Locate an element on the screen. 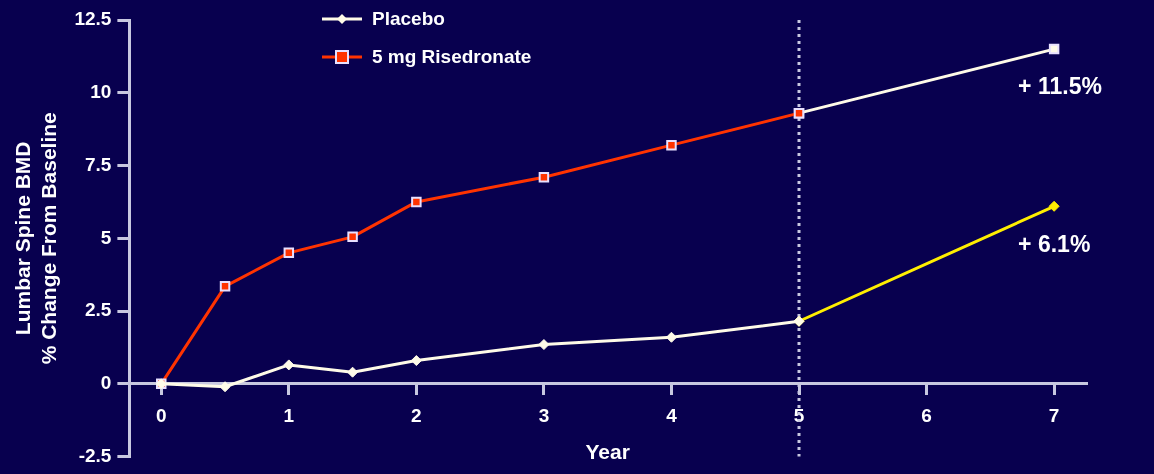  y-tick-label: 7.5 is located at coordinates (98, 164).